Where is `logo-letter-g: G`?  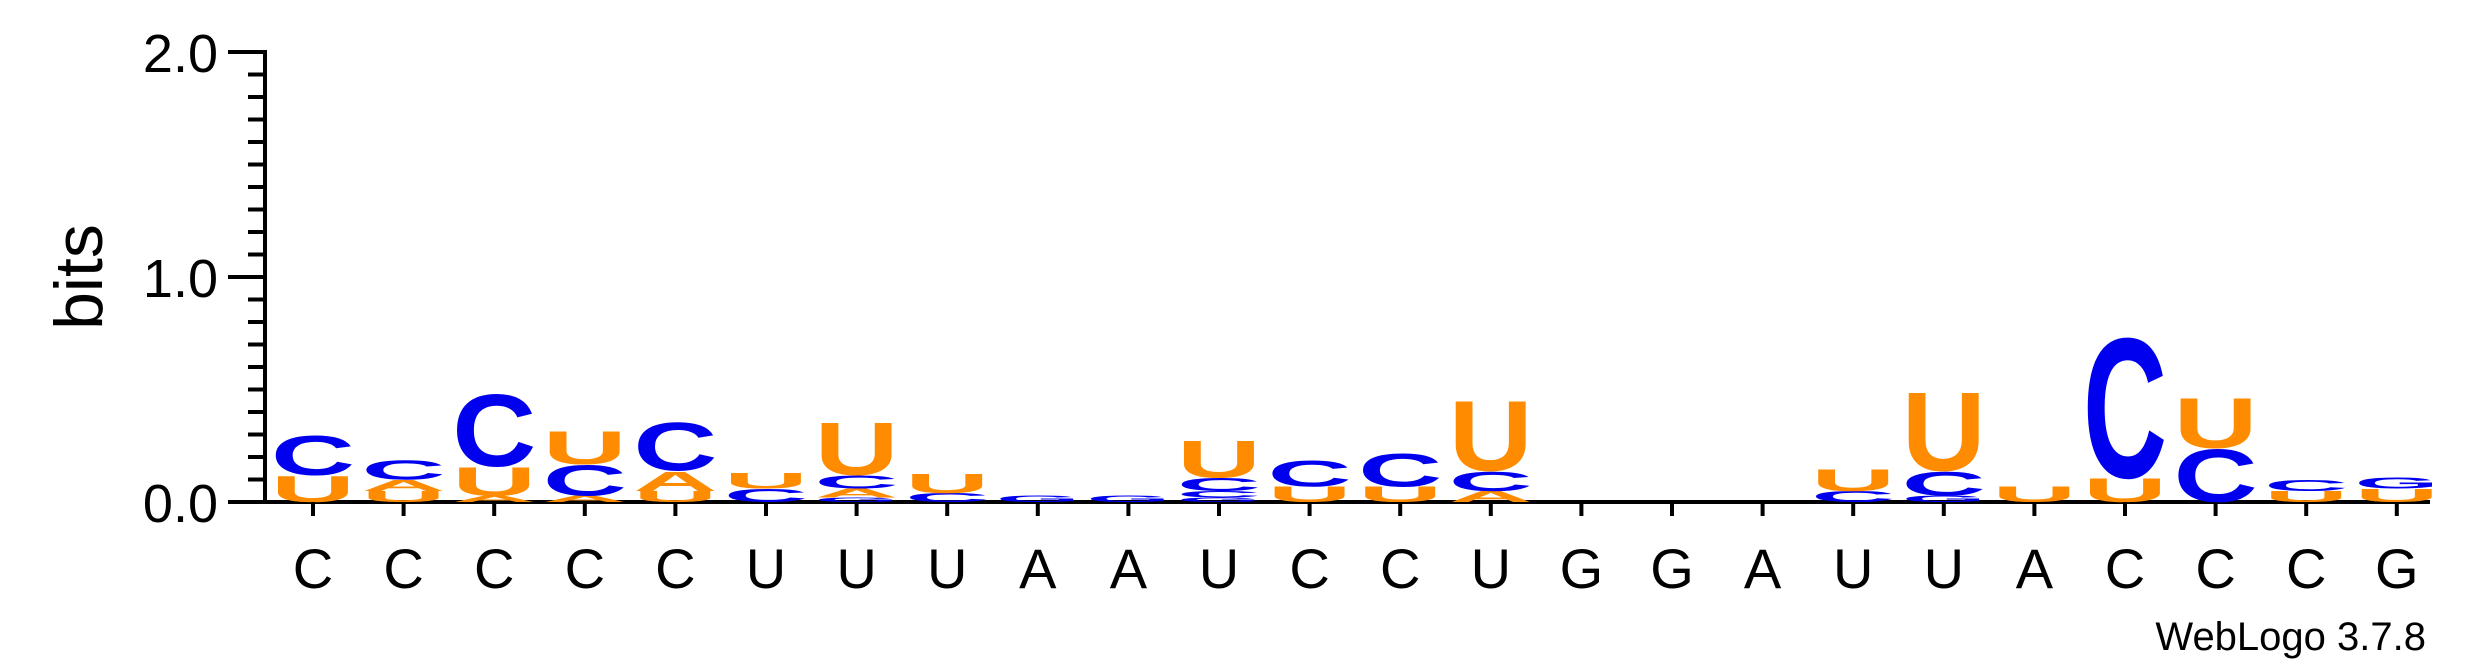
logo-letter-g: G is located at coordinates (2397, 483).